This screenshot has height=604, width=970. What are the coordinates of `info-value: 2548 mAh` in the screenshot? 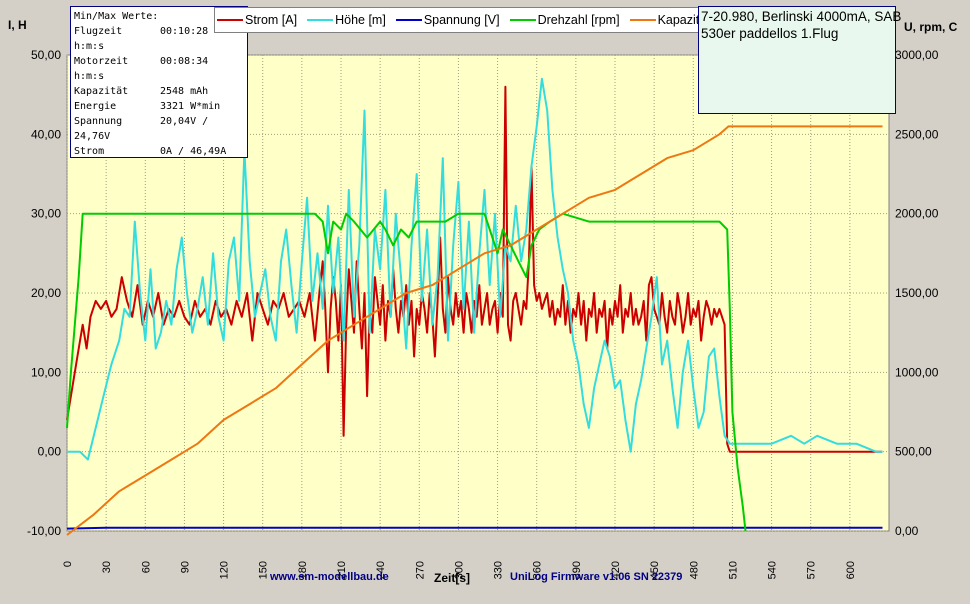 It's located at (184, 91).